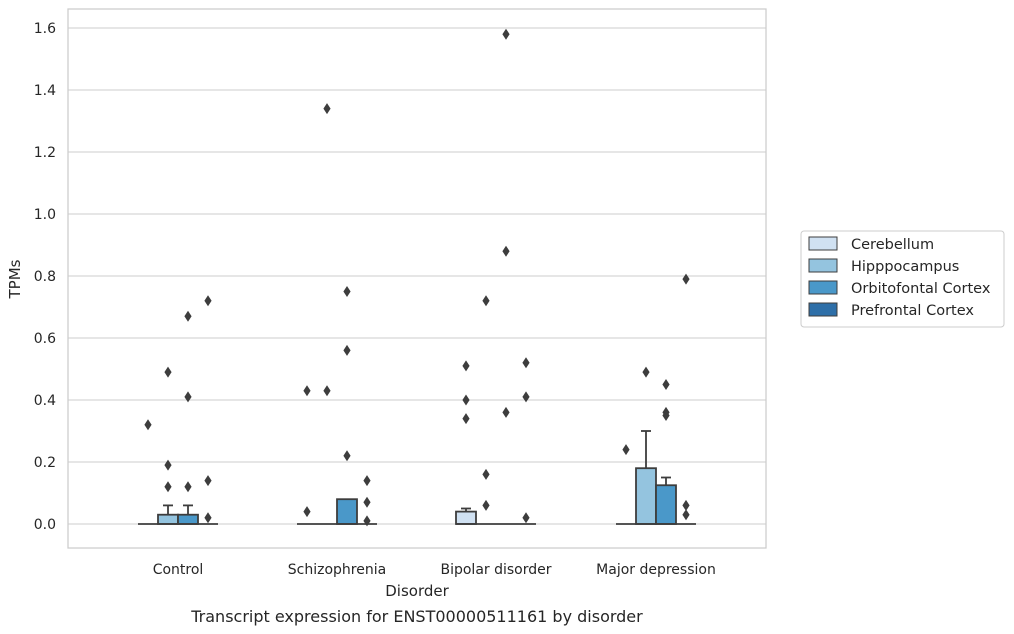 The height and width of the screenshot is (634, 1014). I want to click on y-tick-label: 0.0, so click(45, 525).